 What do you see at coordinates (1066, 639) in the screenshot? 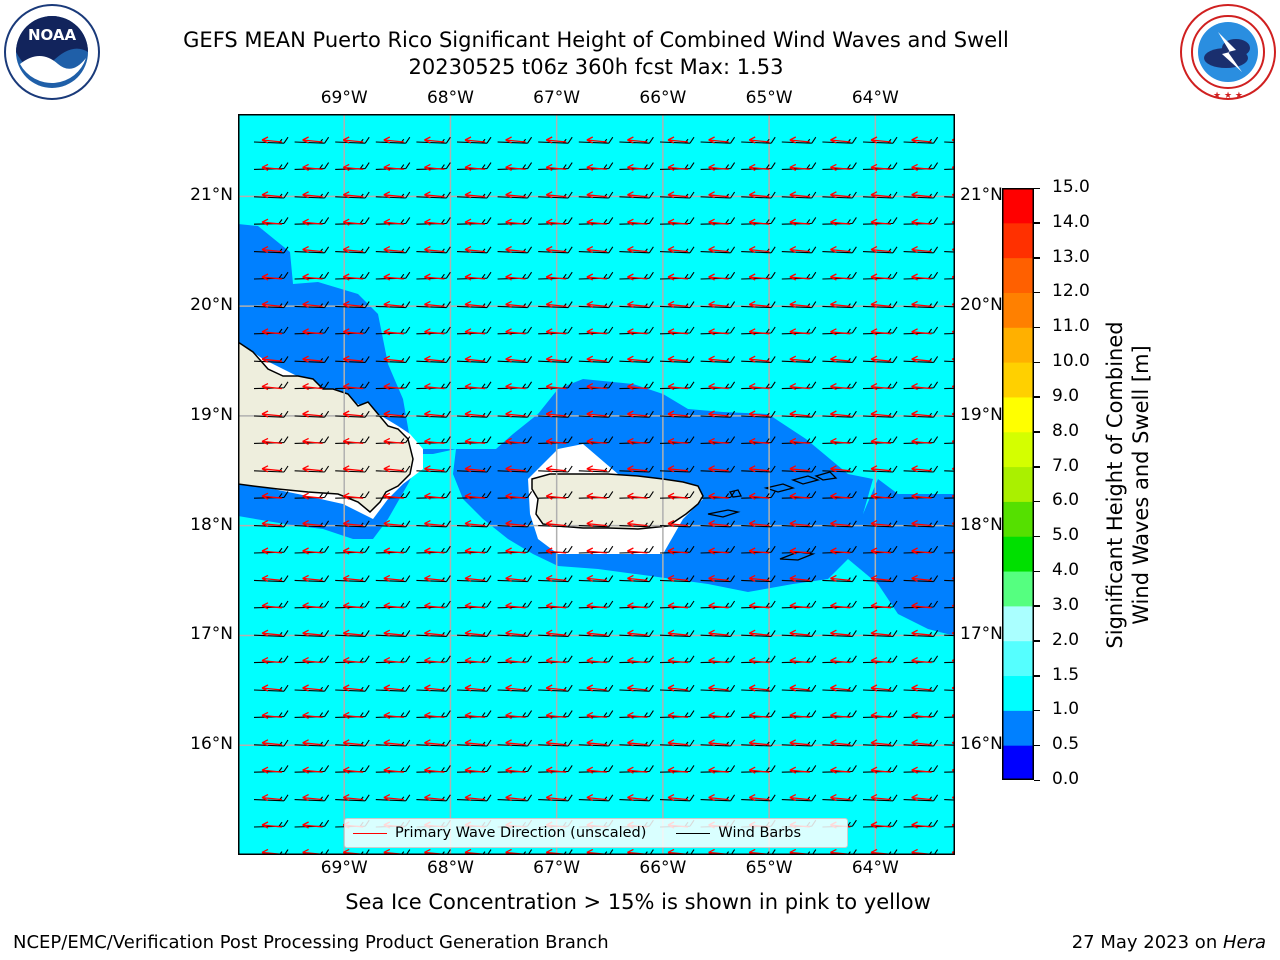
I see `colorbar-tick-label: 2.0` at bounding box center [1066, 639].